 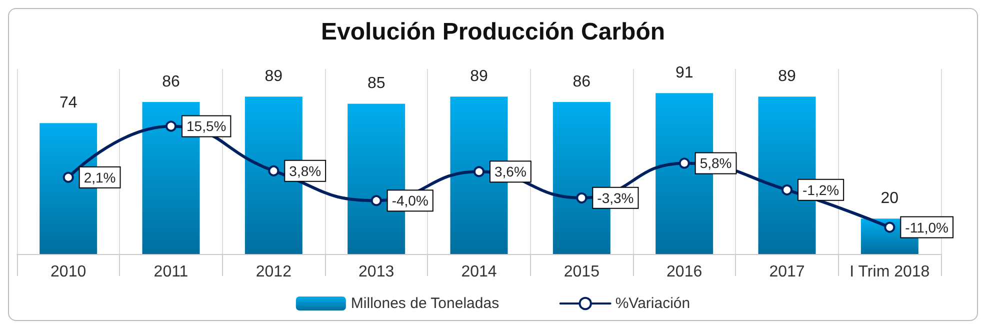 What do you see at coordinates (716, 163) in the screenshot?
I see `data-label: 5,8%` at bounding box center [716, 163].